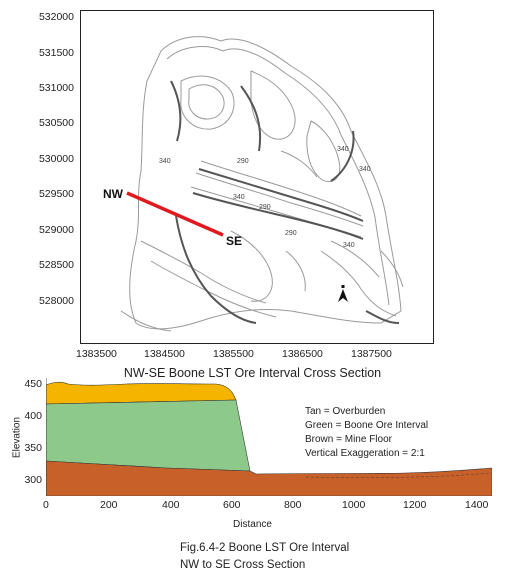 This screenshot has width=505, height=576. What do you see at coordinates (33, 384) in the screenshot?
I see `xs-y-tick: 450` at bounding box center [33, 384].